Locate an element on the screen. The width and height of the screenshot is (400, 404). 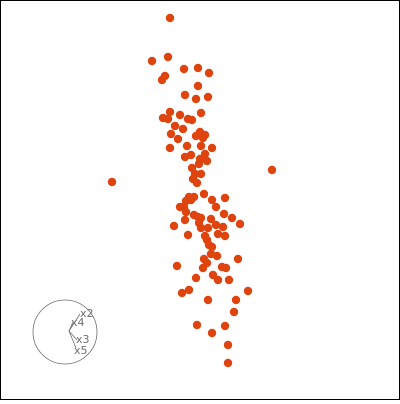
axis-guide-line-x5 is located at coordinates (72, 339).